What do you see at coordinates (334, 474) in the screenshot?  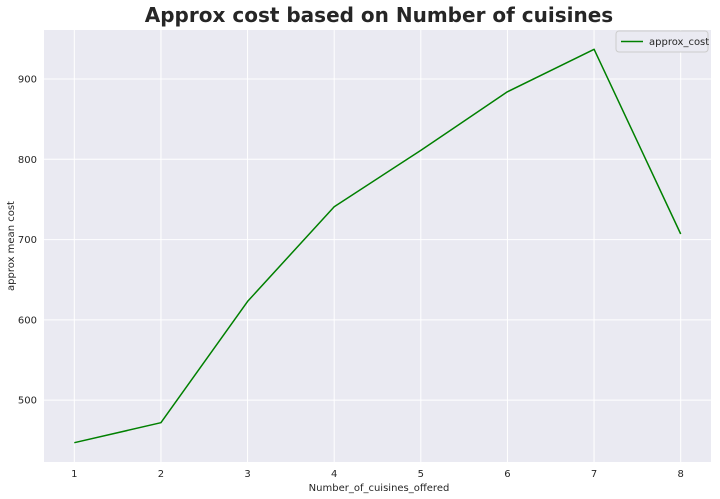 I see `x-tick-label: 4` at bounding box center [334, 474].